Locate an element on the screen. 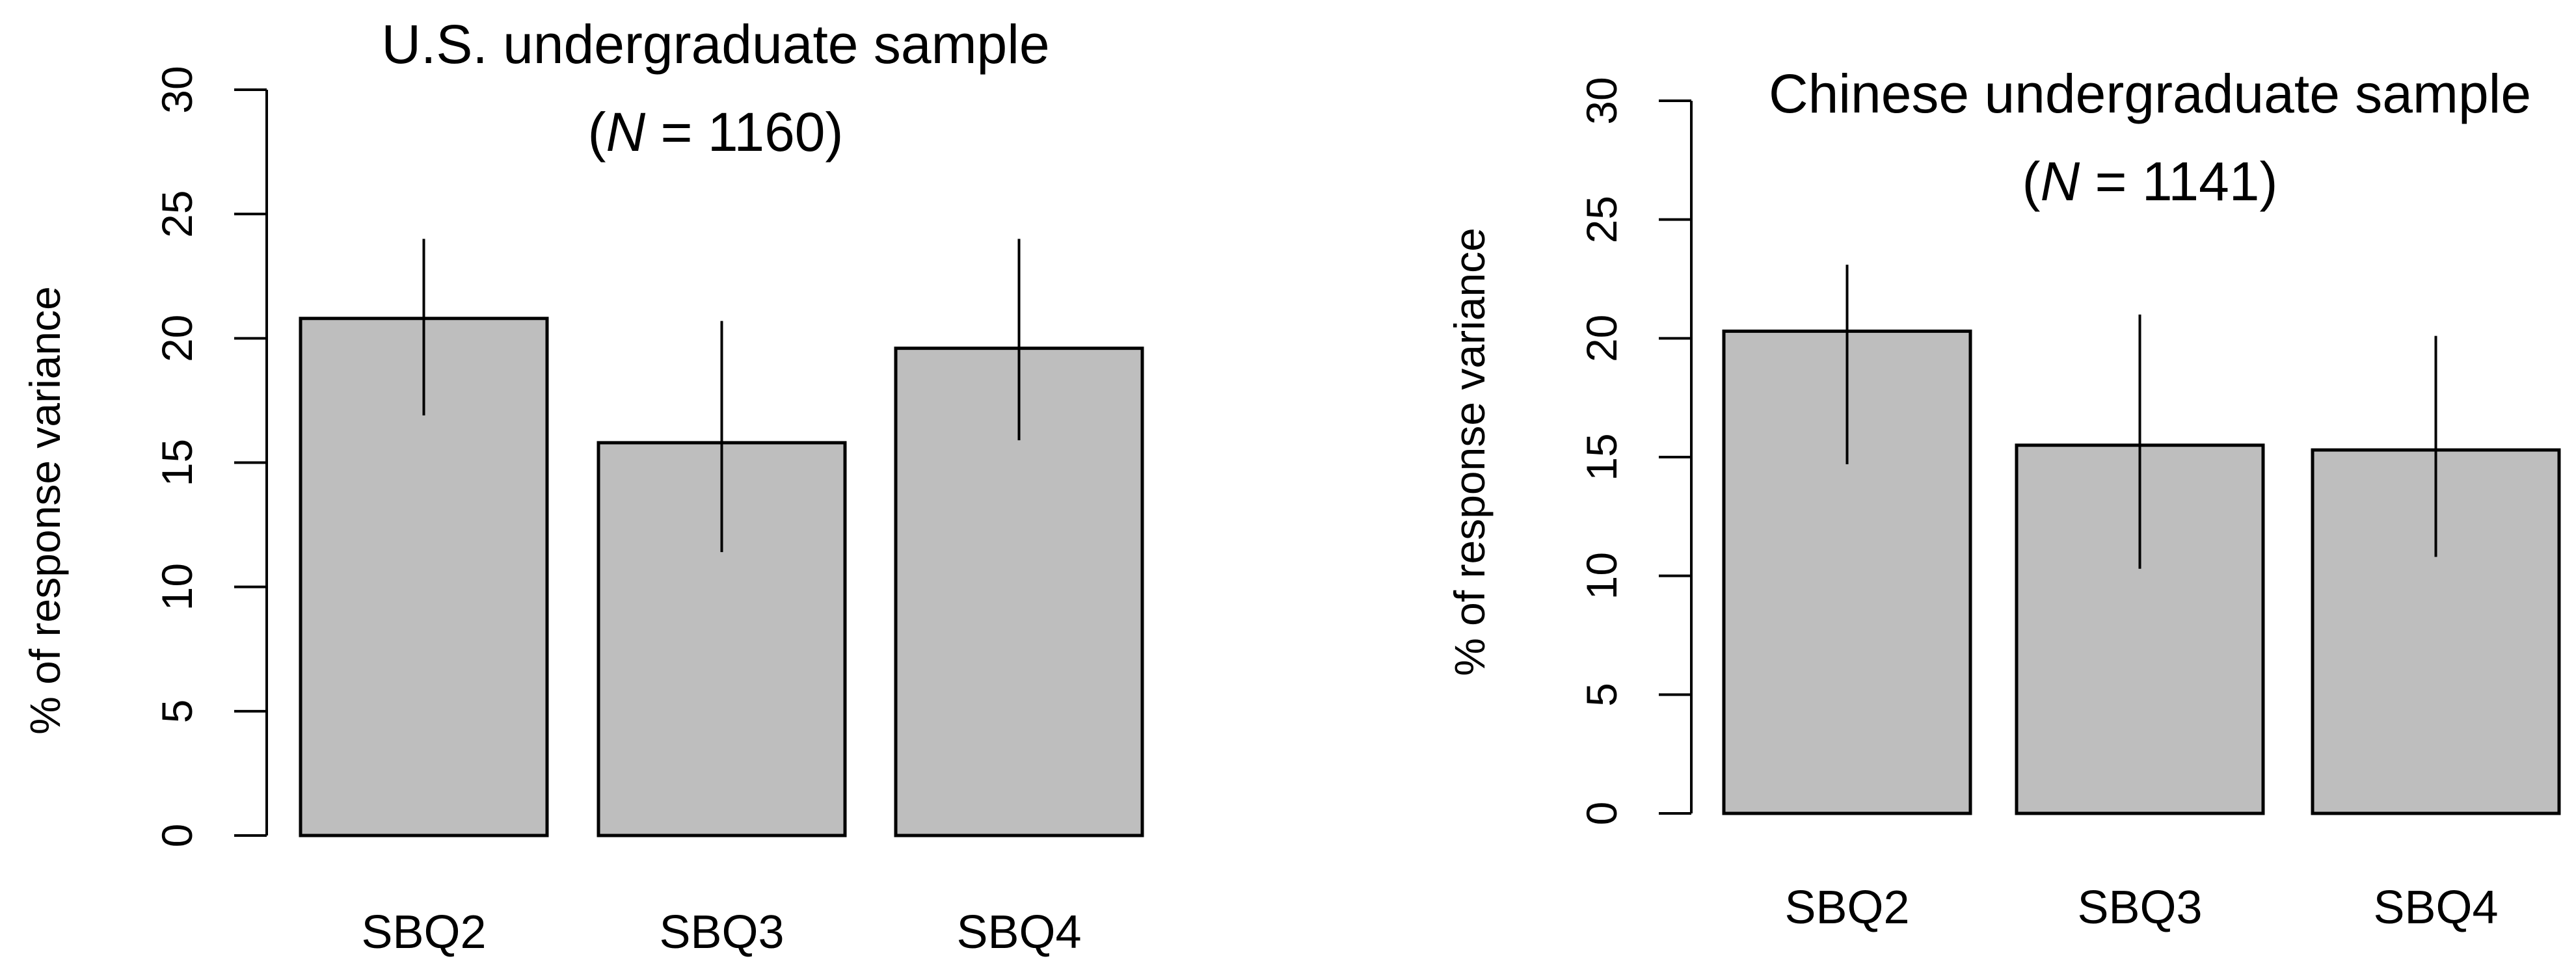 The height and width of the screenshot is (974, 2576). chart-title: Chinese undergraduate sample is located at coordinates (2150, 93).